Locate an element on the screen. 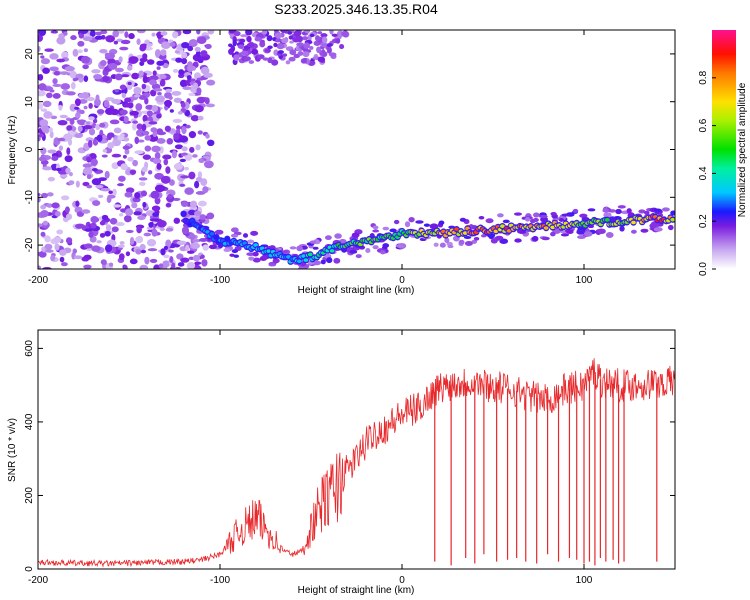  y-tick-label: 20 is located at coordinates (29, 54).